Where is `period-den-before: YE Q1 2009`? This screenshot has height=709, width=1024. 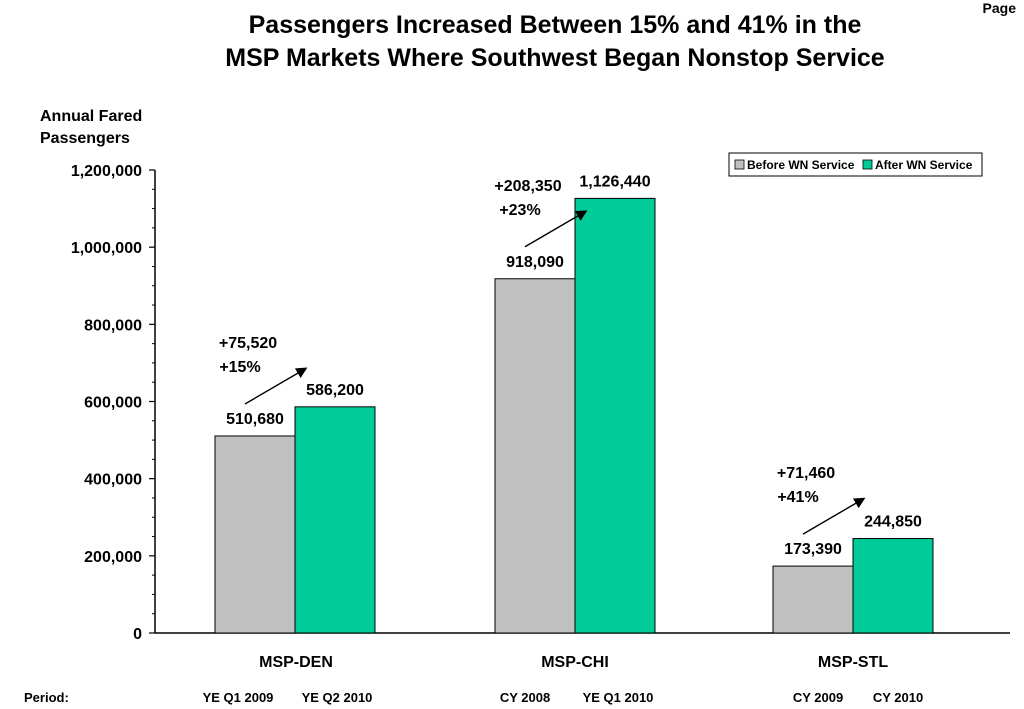
period-den-before: YE Q1 2009 is located at coordinates (238, 697).